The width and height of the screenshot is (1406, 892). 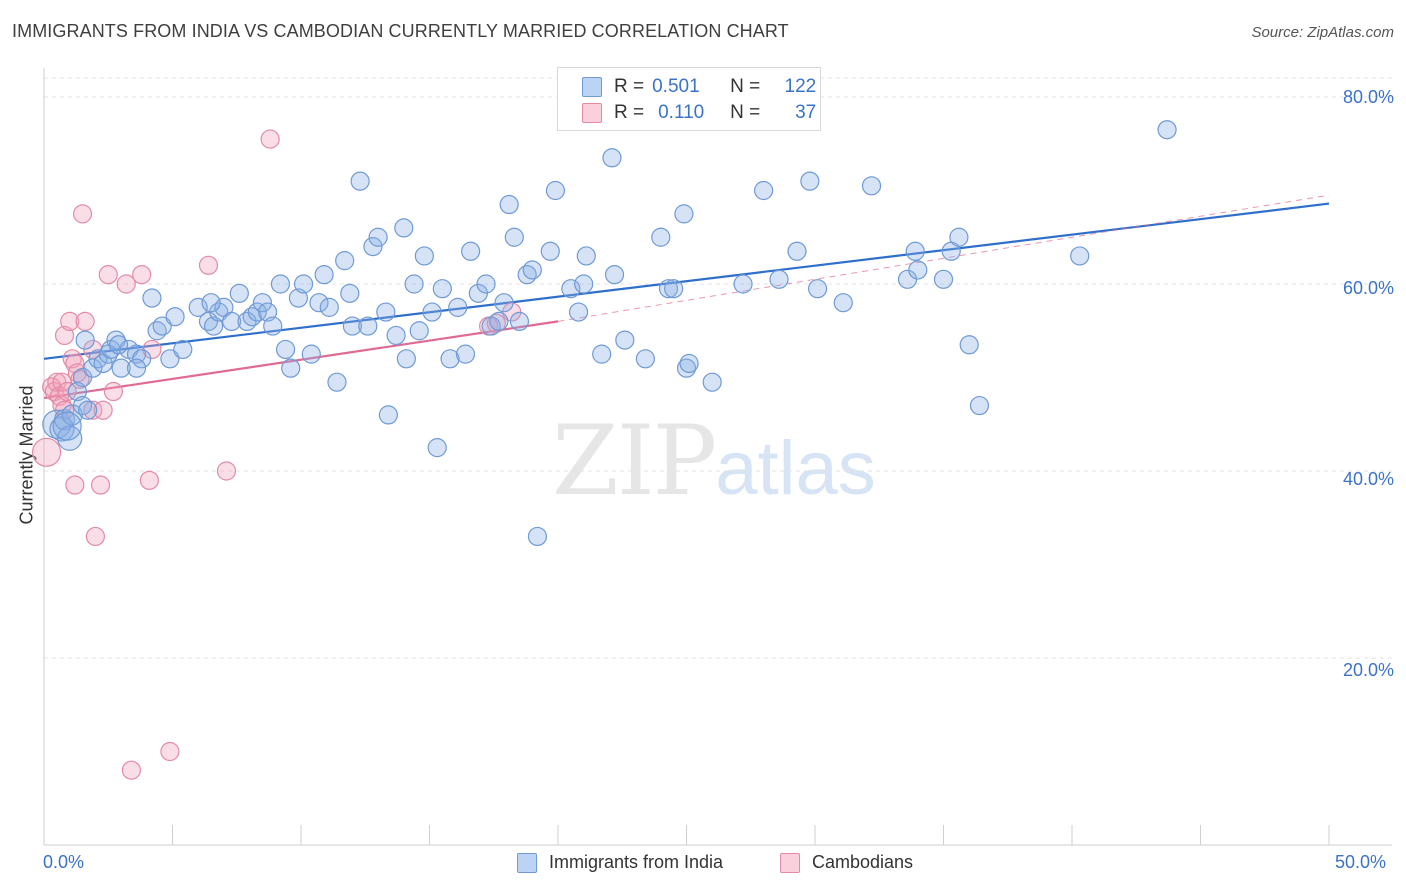 What do you see at coordinates (1361, 862) in the screenshot?
I see `x-tick-label-max: 50.0%` at bounding box center [1361, 862].